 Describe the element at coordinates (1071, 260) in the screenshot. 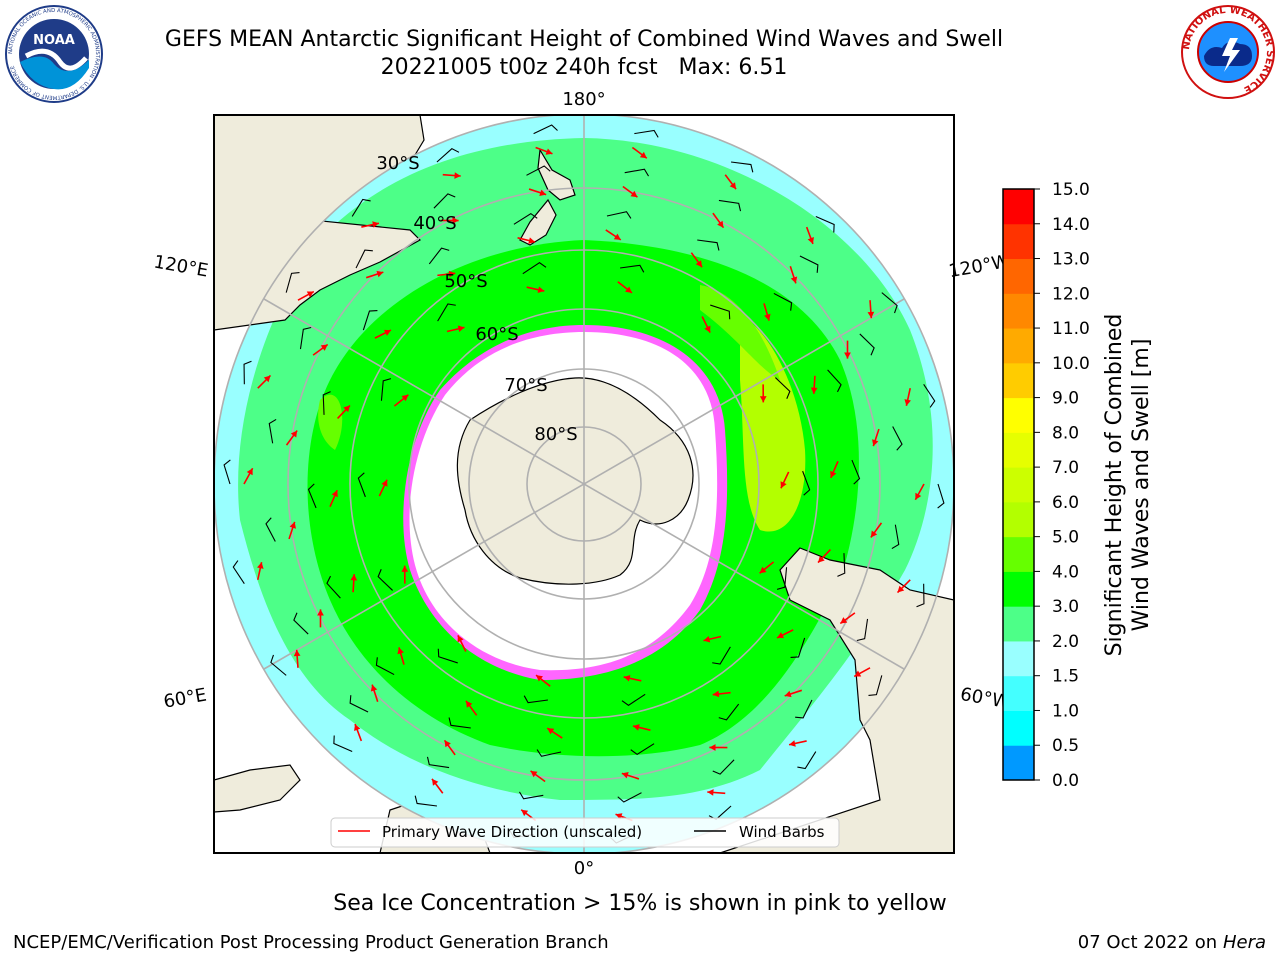

I see `colorbar-tick-label: 13.0` at that location.